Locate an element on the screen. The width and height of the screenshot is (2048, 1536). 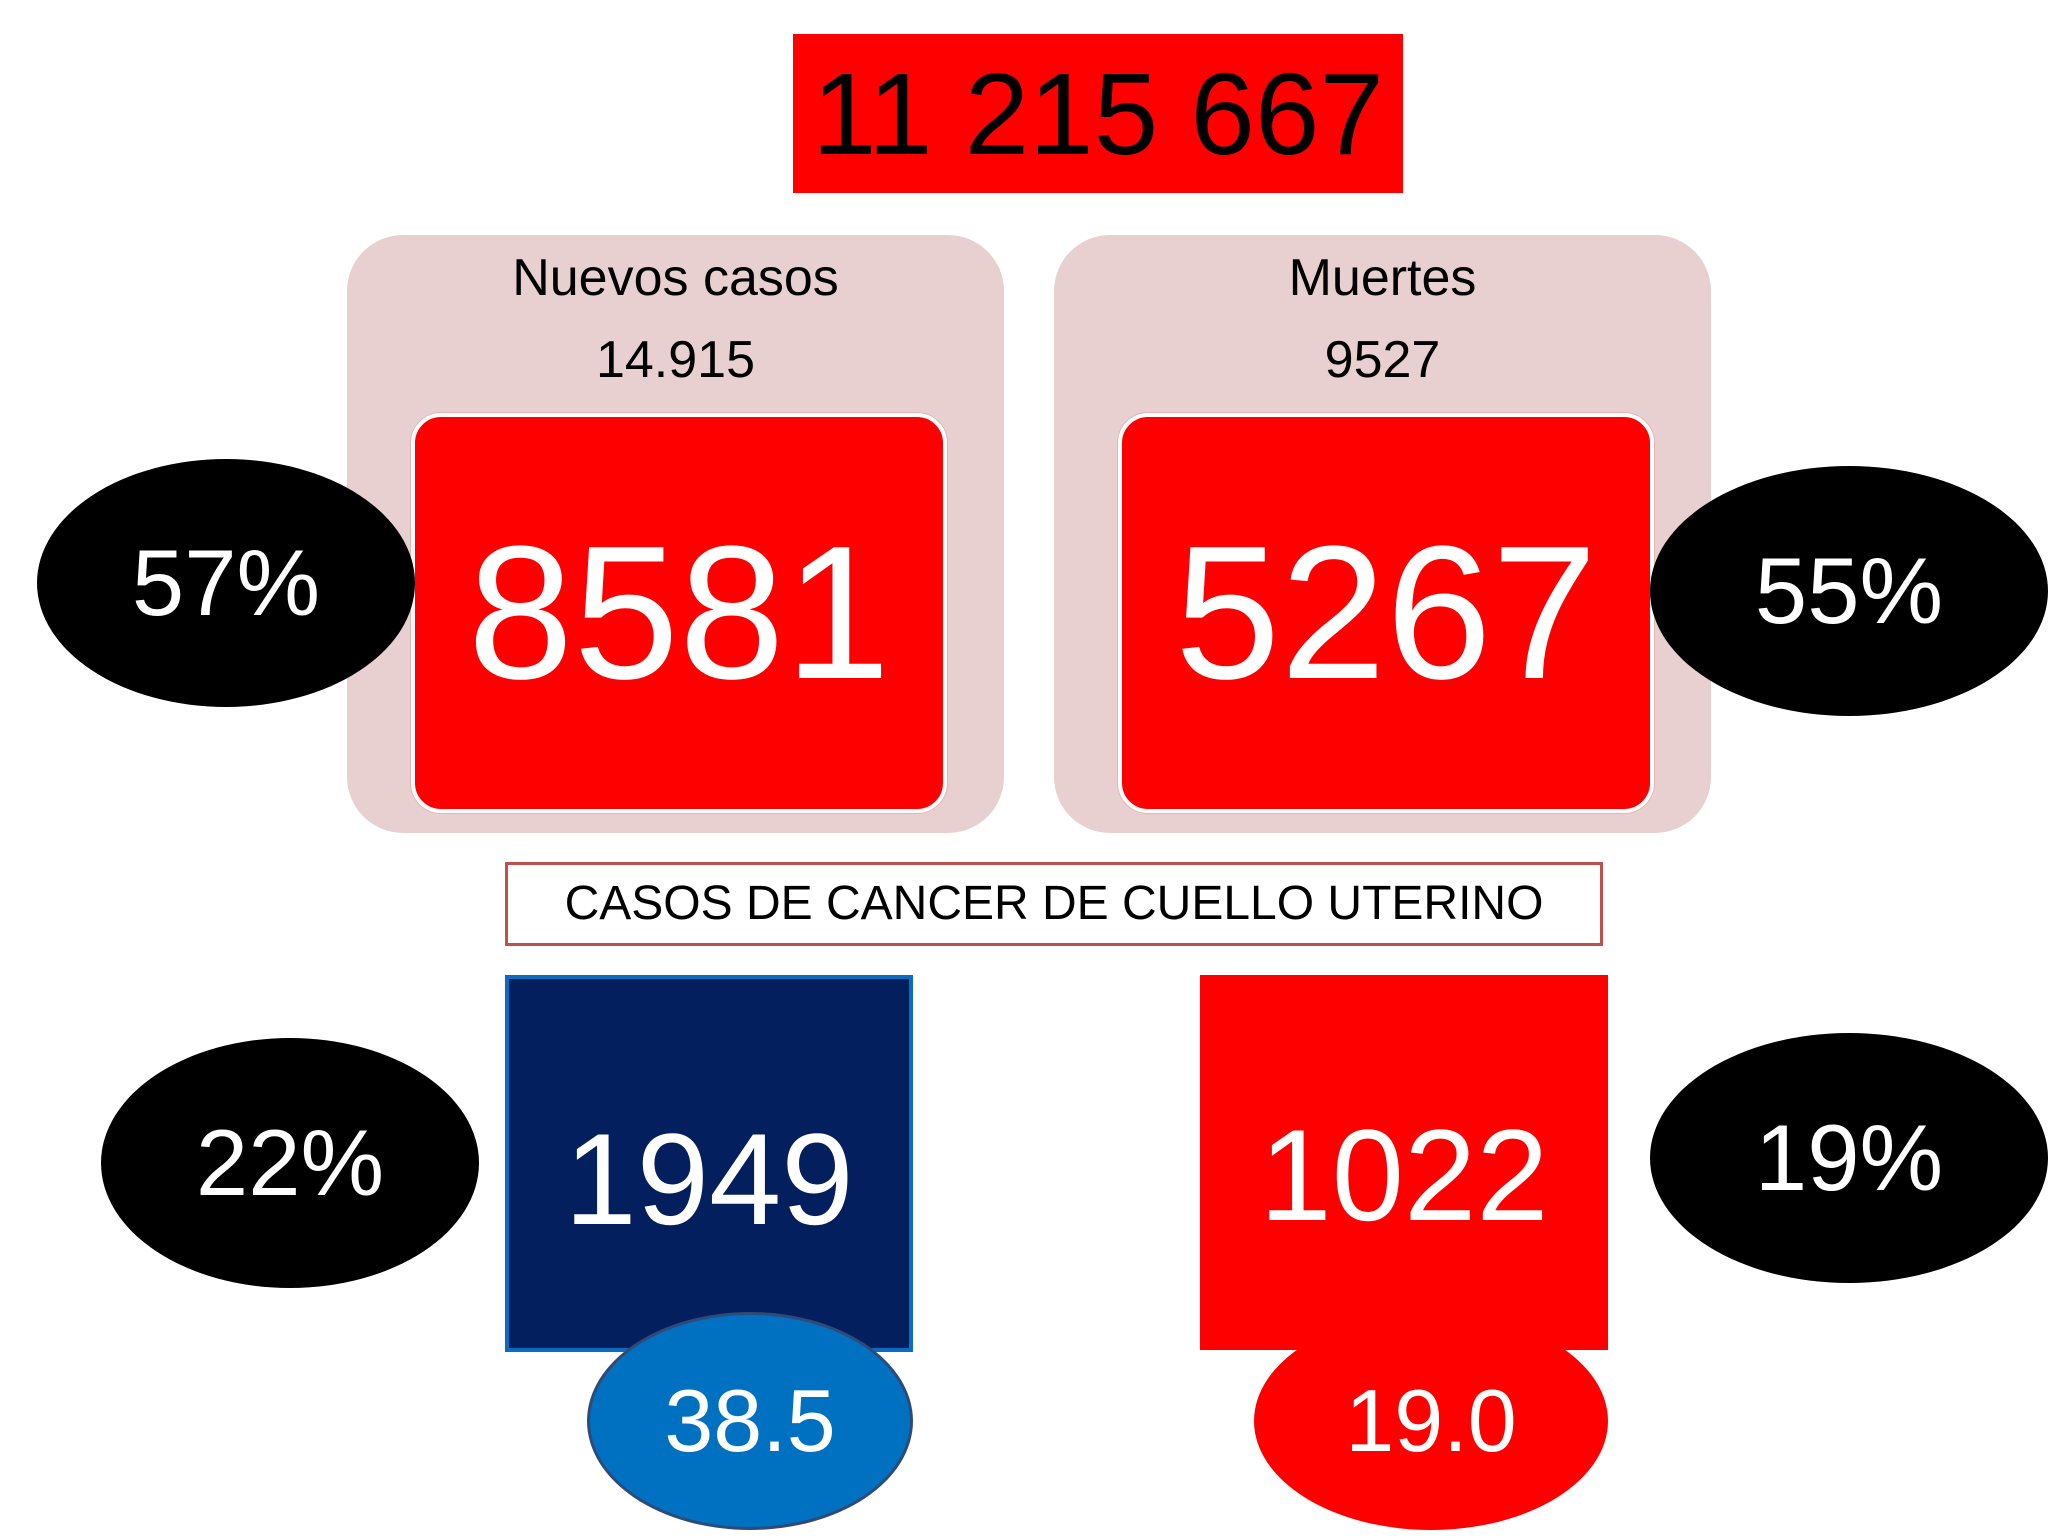
cervical-deaths-box: 1022 is located at coordinates (1404, 1162).